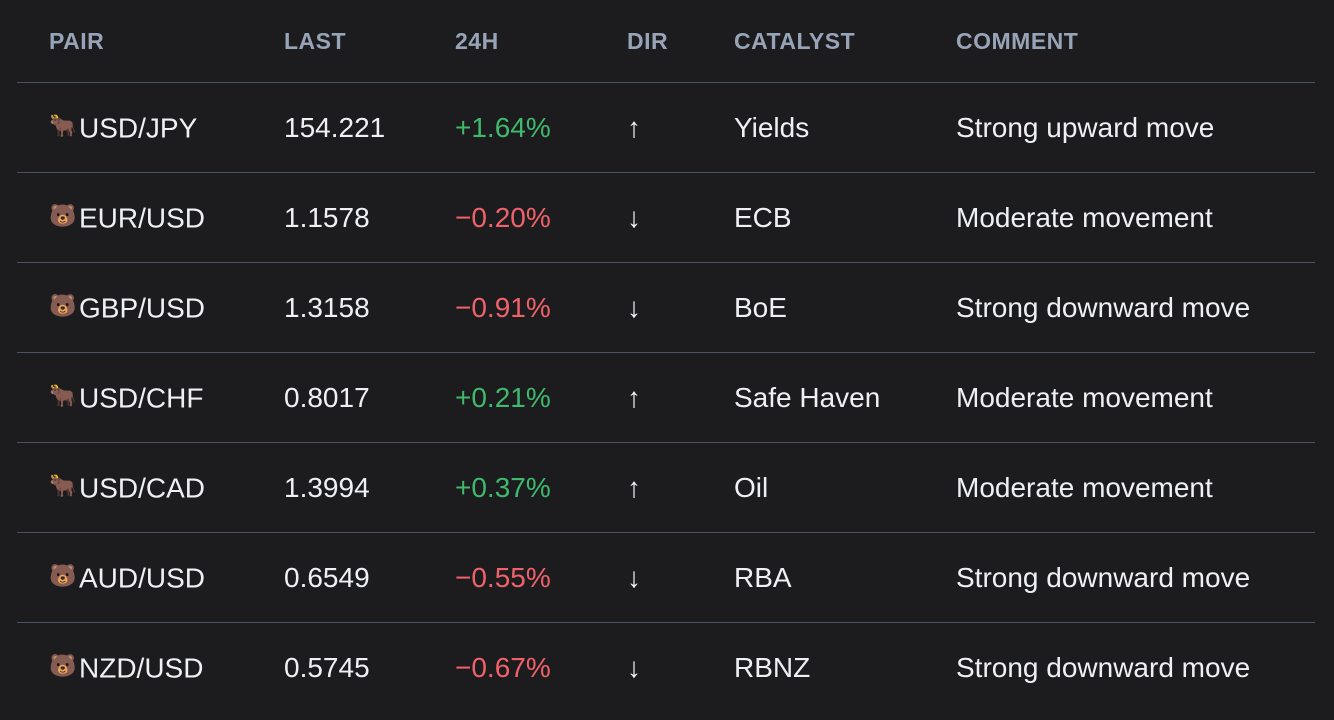 The height and width of the screenshot is (720, 1334). I want to click on header-row: PAIR LAST 24H DIR CATALYST COMMENT, so click(666, 41).